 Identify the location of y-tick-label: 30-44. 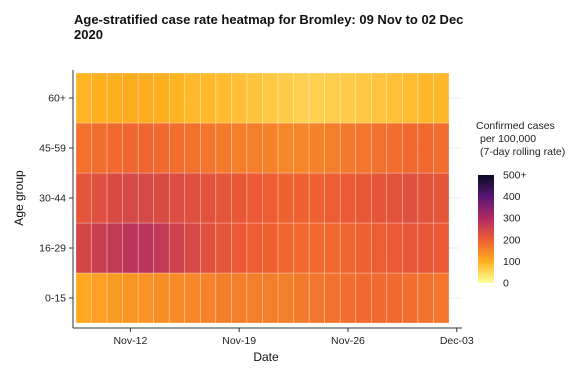
(52, 199).